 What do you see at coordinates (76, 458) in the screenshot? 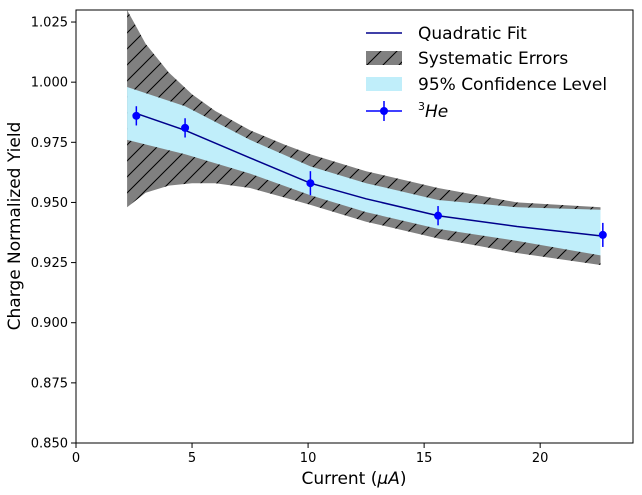
I see `x-tick-label: 0` at bounding box center [76, 458].